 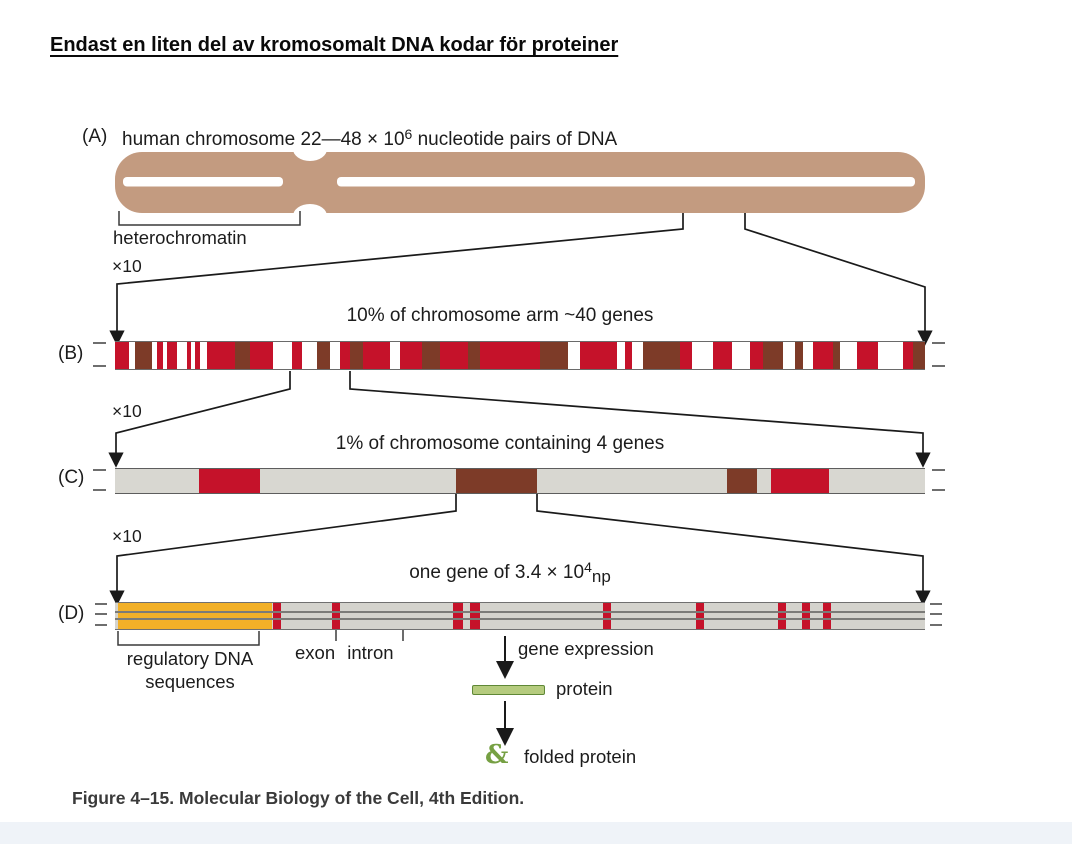 What do you see at coordinates (190, 658) in the screenshot?
I see `regulatory-dna-line1: regulatory DNA` at bounding box center [190, 658].